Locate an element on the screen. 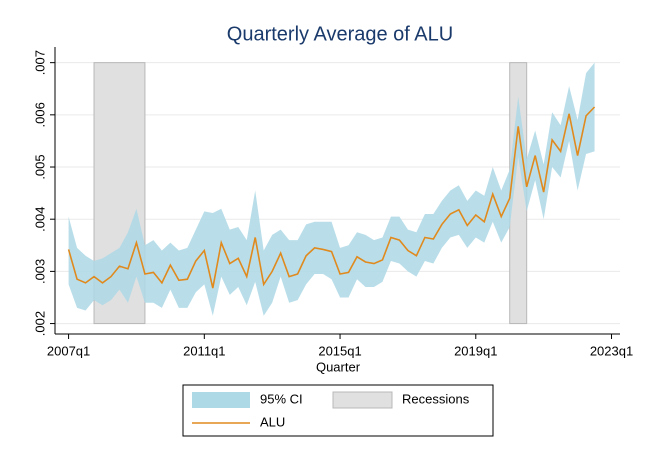  x-axis-label: Quarter is located at coordinates (338, 366).